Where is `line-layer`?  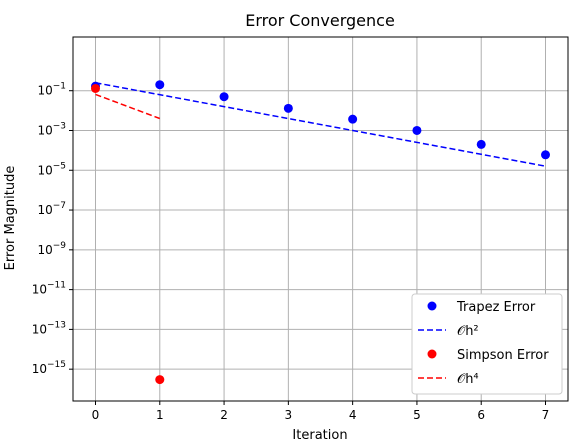 line-layer is located at coordinates (320, 124).